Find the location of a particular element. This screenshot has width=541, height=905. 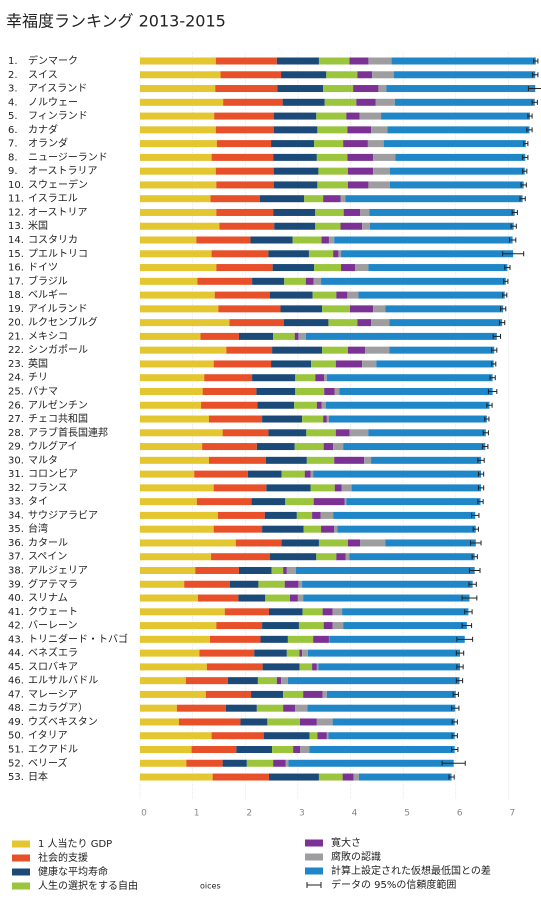

category-label: マルタ is located at coordinates (43, 460).